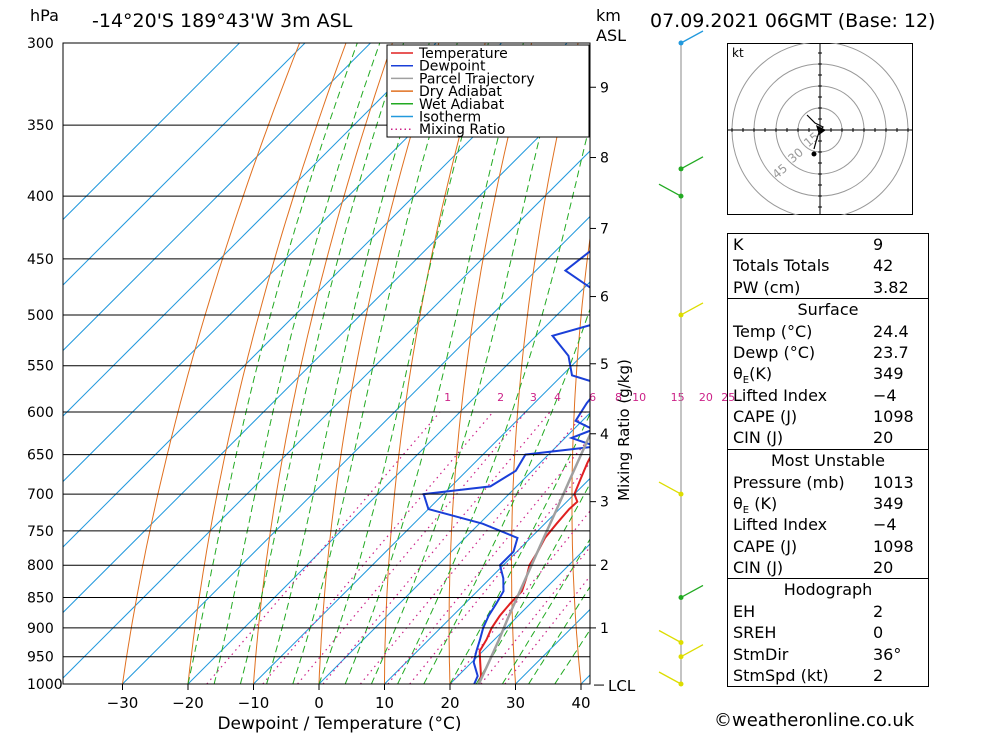 The height and width of the screenshot is (733, 1000). Describe the element at coordinates (40, 566) in the screenshot. I see `pressure-tick-label: 800` at that location.